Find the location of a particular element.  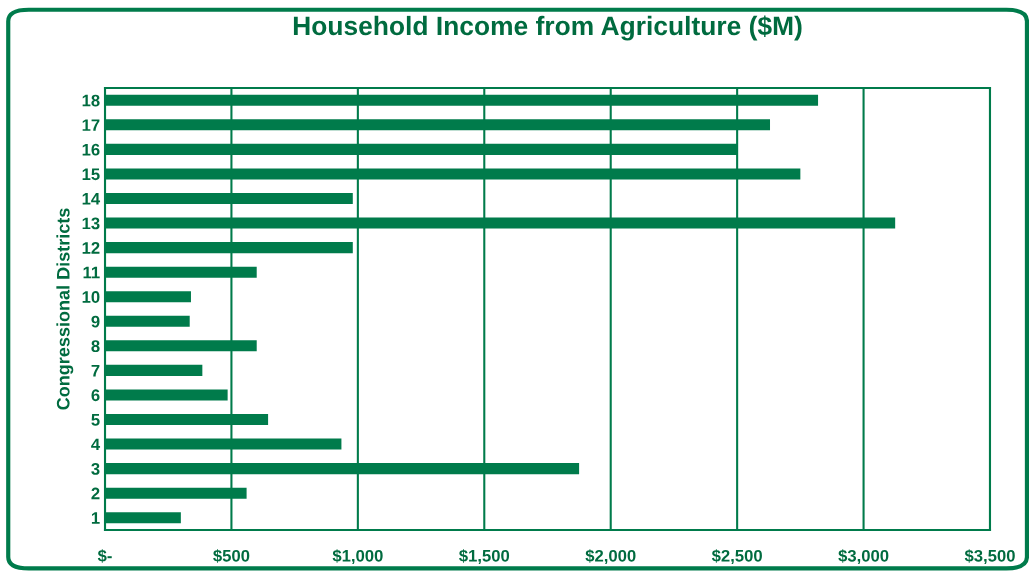

chart-title: Household Income from Agriculture ($M) is located at coordinates (547, 28).